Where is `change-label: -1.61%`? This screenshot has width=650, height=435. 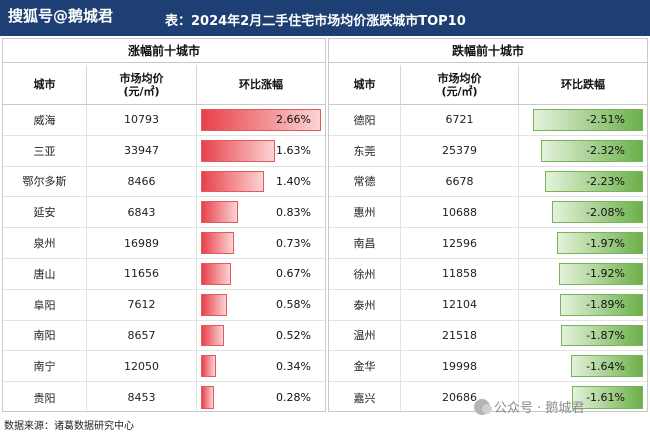
change-label: -1.61% is located at coordinates (605, 398).